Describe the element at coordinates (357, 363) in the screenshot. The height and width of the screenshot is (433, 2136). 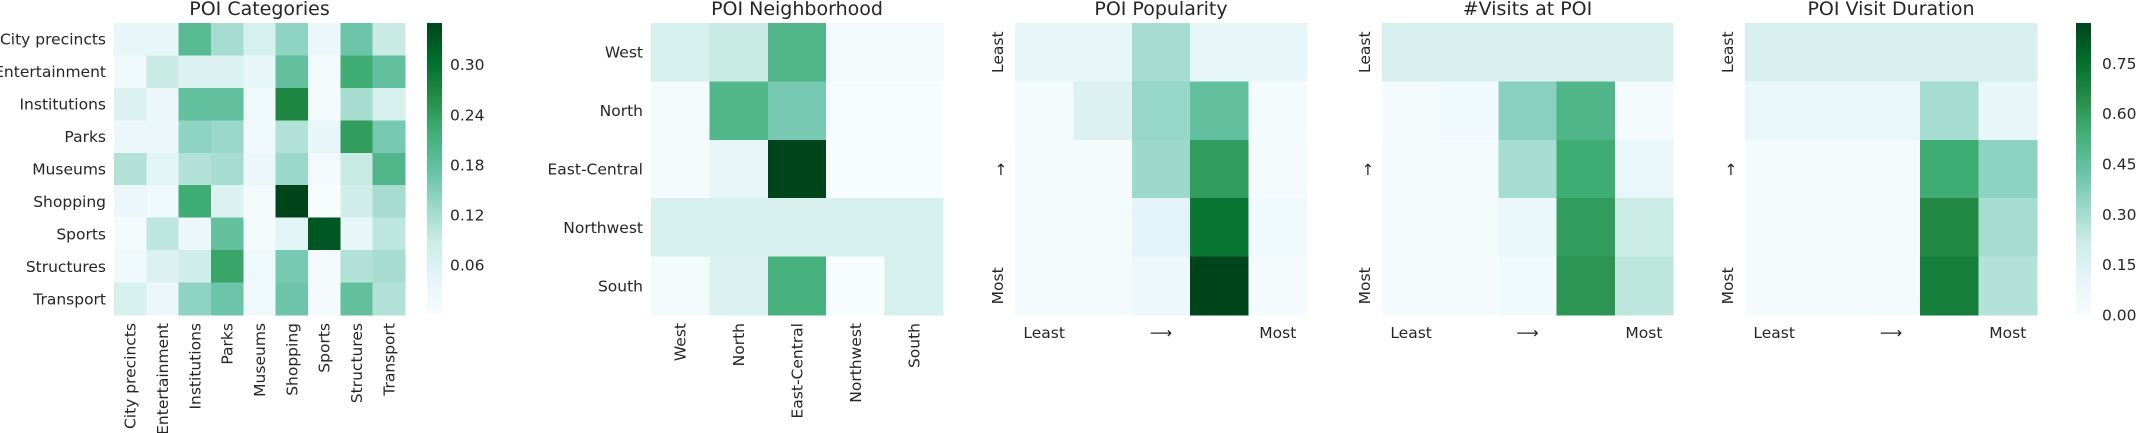
I see `x-tick-label: Structures` at that location.